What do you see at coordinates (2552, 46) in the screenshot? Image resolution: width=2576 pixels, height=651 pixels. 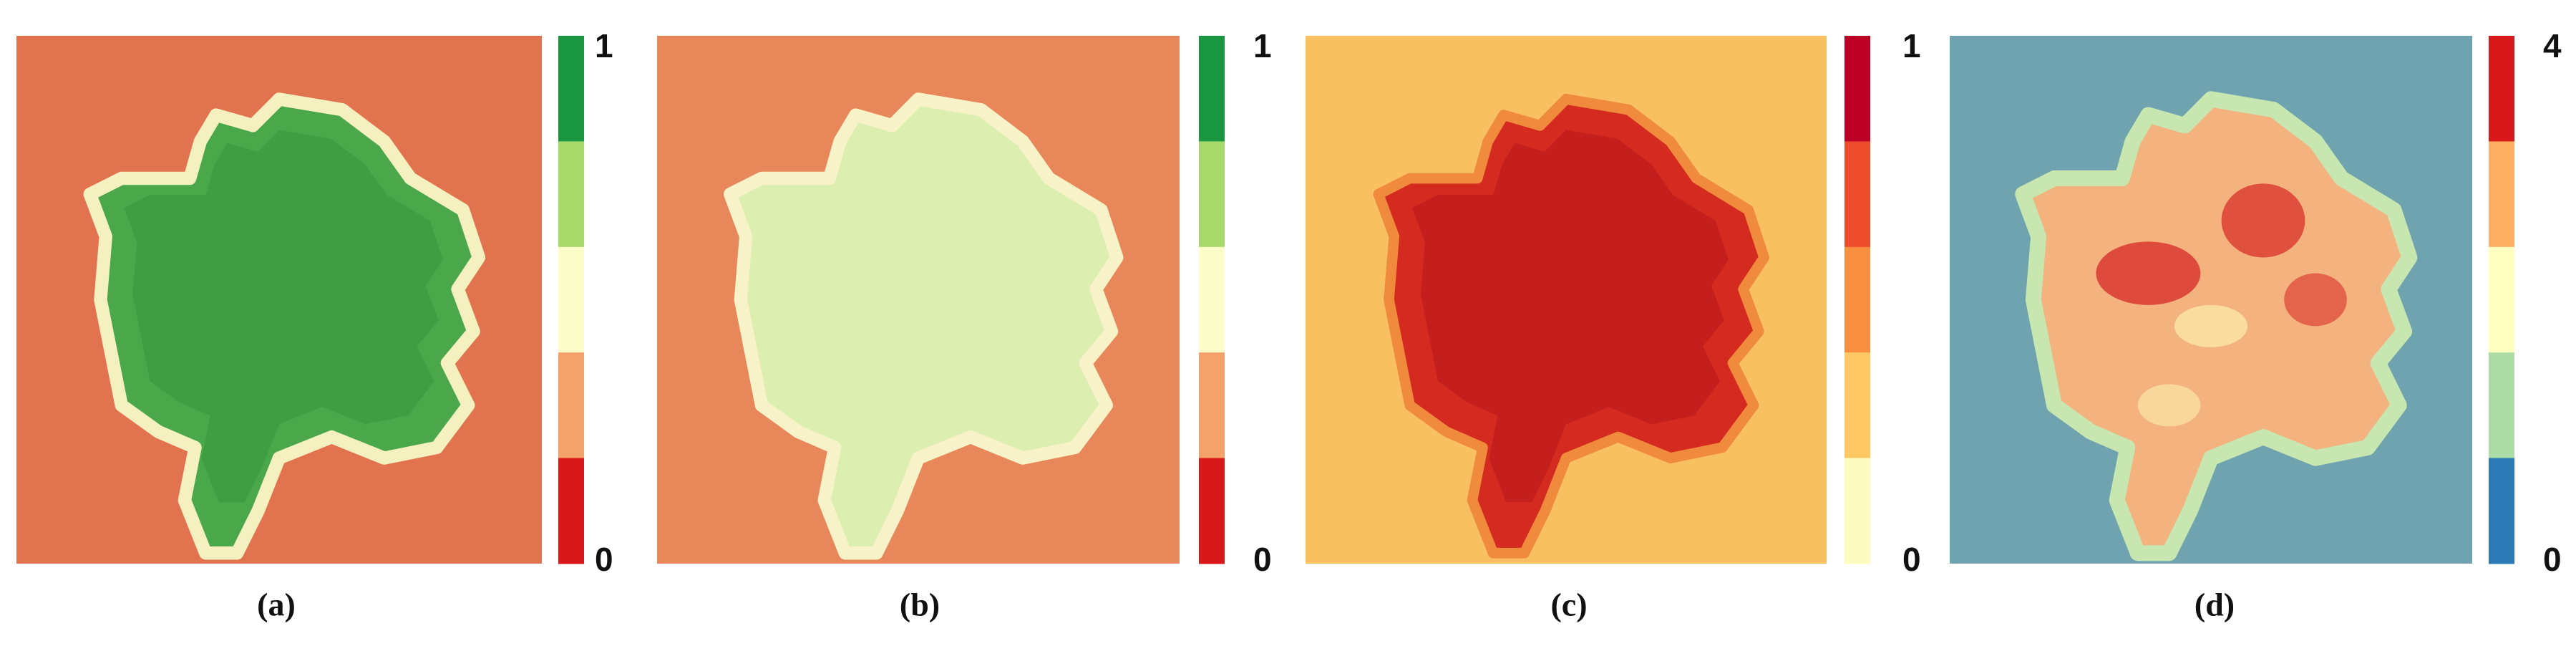 I see `colorbar-max-label: 4` at bounding box center [2552, 46].